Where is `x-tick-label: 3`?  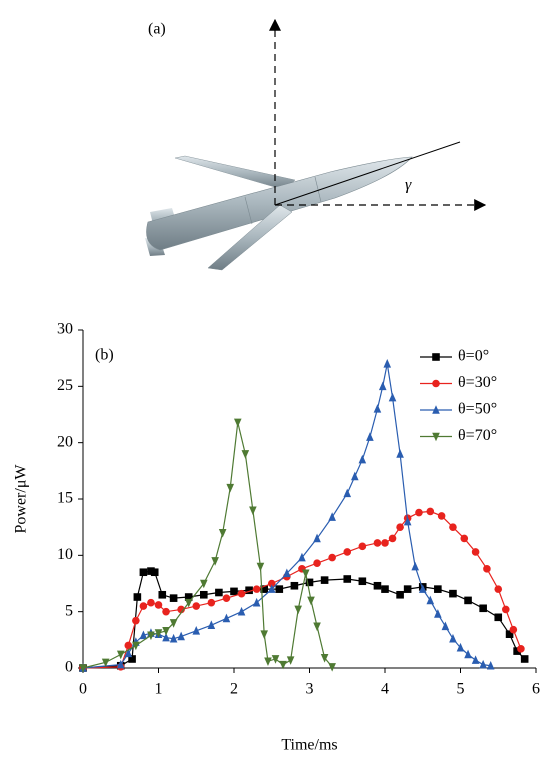 x-tick-label: 3 is located at coordinates (310, 689).